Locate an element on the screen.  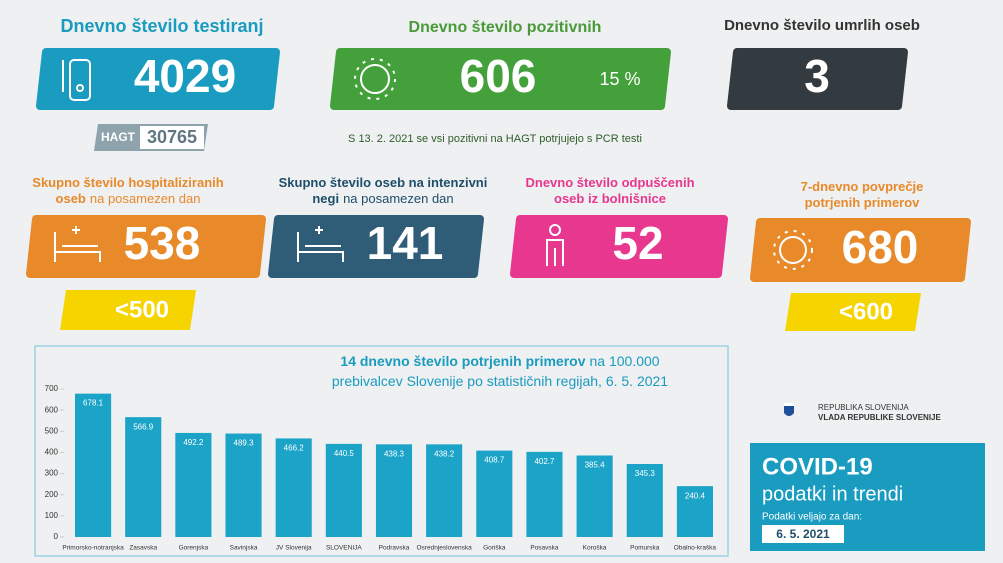
x-tick-label: Gorenjska is located at coordinates (194, 548).